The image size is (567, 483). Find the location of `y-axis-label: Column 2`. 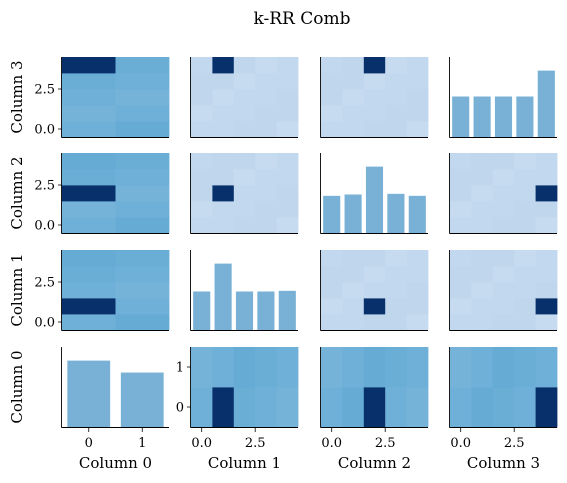

y-axis-label: Column 2 is located at coordinates (17, 192).